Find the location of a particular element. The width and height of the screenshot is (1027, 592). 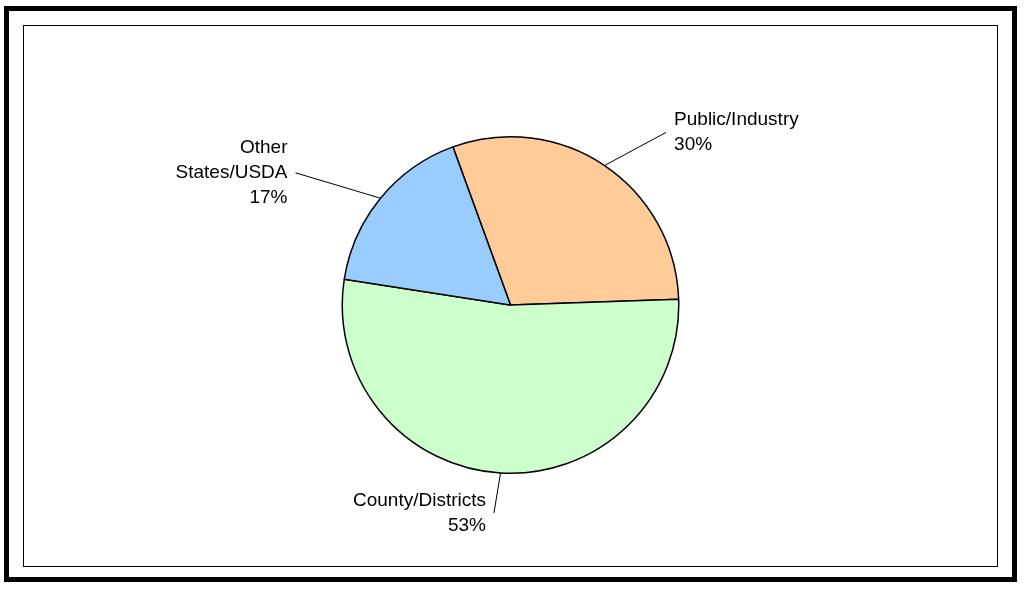

slice-label: Public/Industry is located at coordinates (737, 119).